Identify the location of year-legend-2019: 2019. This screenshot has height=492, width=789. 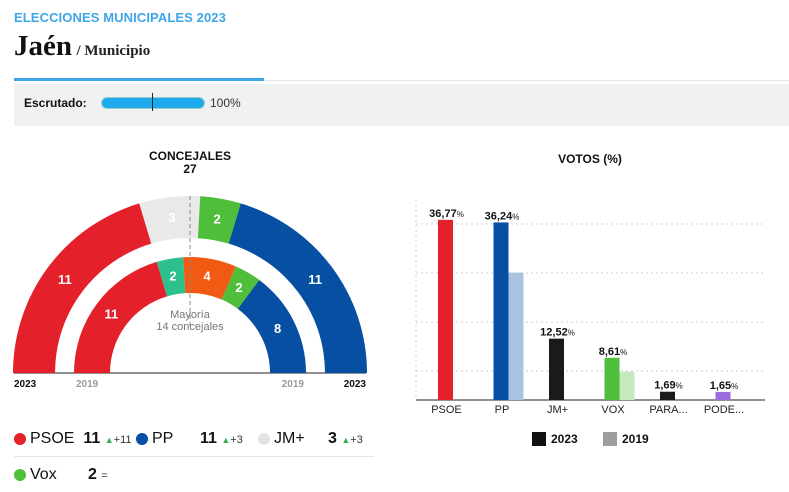
(626, 439).